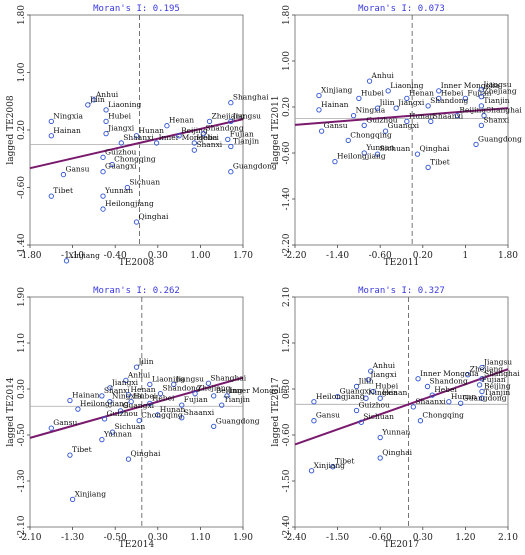 The image size is (525, 555). I want to click on y-tick-label: 1.80, so click(287, 15).